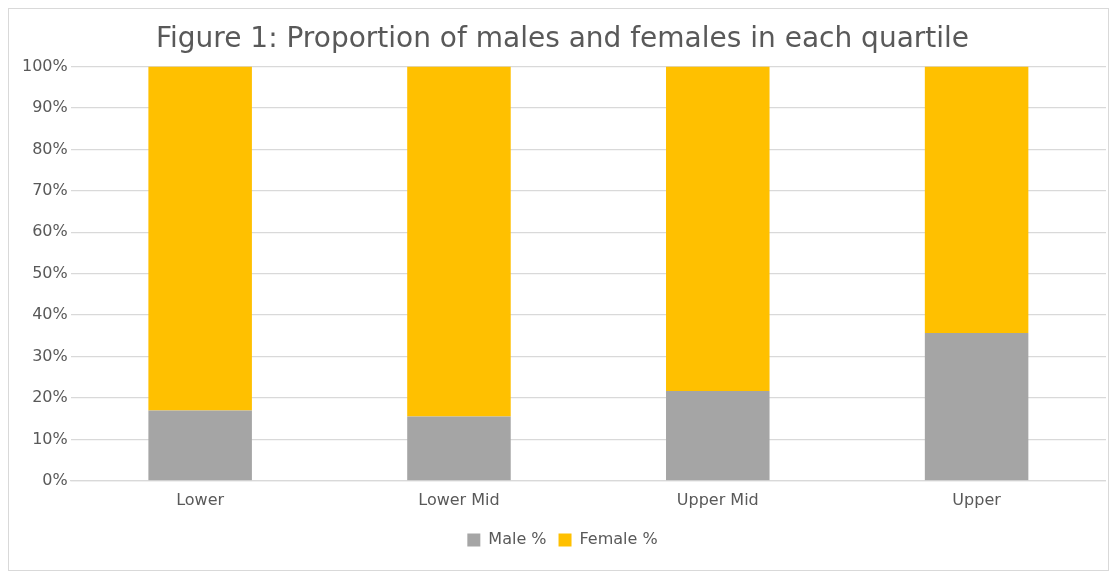 The image size is (1117, 579). I want to click on y-tick-label: 50%, so click(50, 272).